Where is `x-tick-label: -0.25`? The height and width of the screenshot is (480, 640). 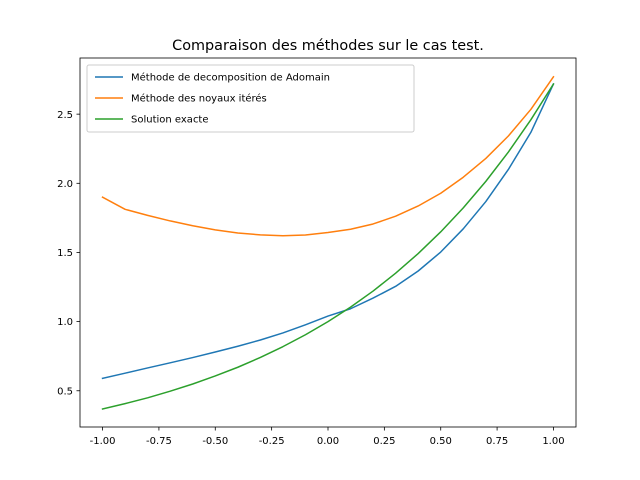
x-tick-label: -0.25 is located at coordinates (272, 441).